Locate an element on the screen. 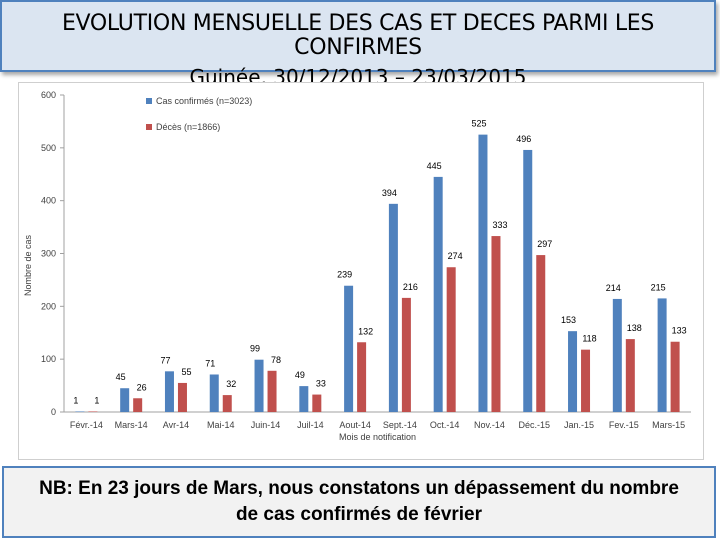  x-tick-label: Sept.-14 is located at coordinates (400, 425).